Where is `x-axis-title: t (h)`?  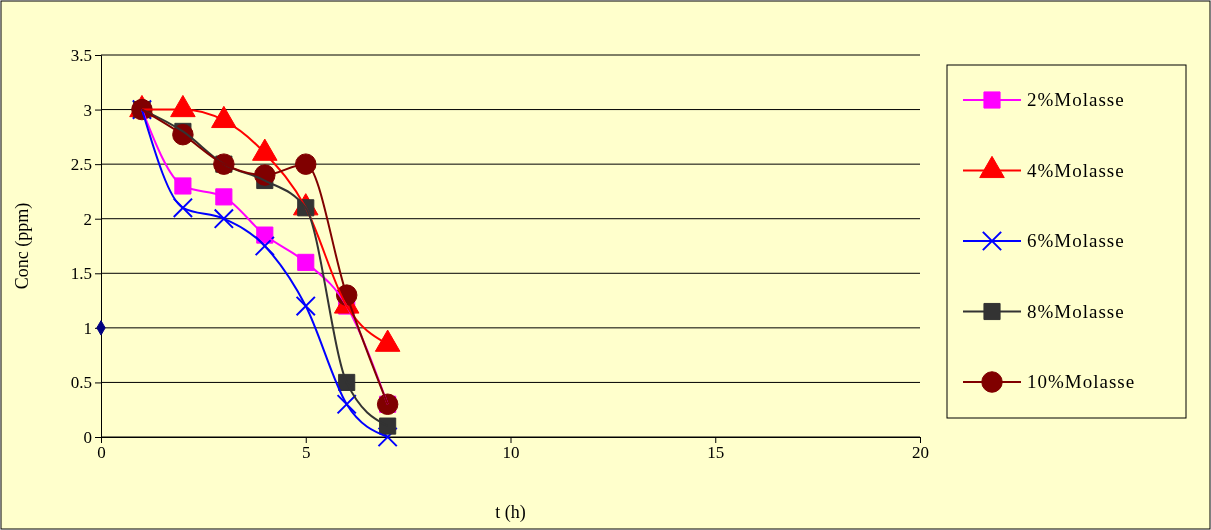 x-axis-title: t (h) is located at coordinates (510, 512).